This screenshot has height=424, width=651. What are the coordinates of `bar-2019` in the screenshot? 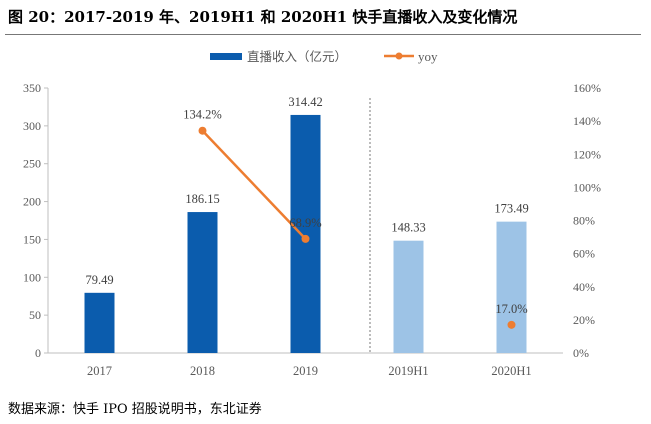 It's located at (305, 233).